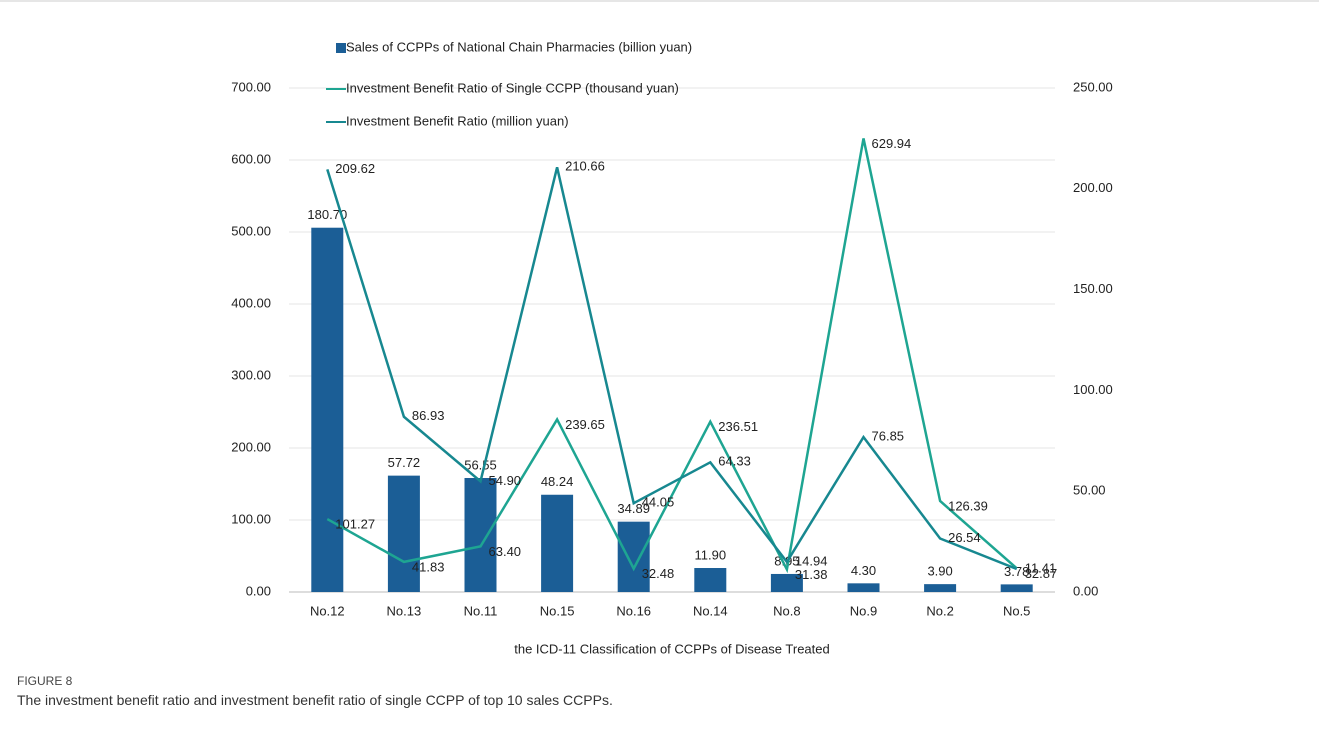 This screenshot has width=1319, height=740. Describe the element at coordinates (251, 230) in the screenshot. I see `y-tick-label: 500.00` at that location.